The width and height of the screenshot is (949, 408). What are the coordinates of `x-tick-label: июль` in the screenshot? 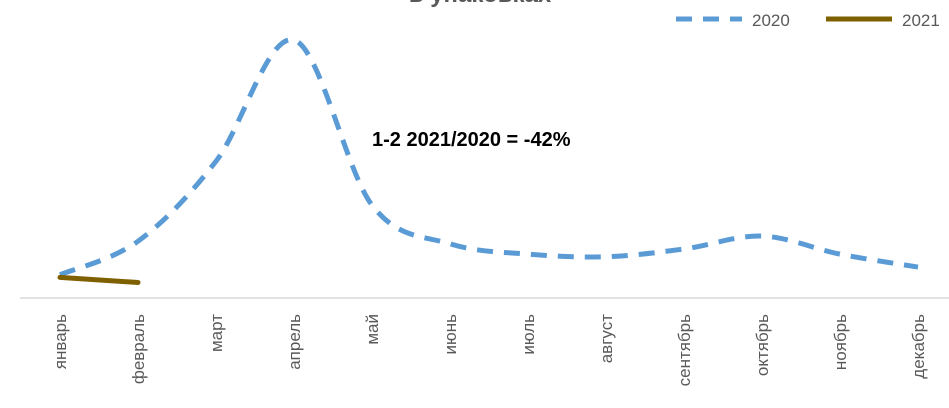 It's located at (528, 334).